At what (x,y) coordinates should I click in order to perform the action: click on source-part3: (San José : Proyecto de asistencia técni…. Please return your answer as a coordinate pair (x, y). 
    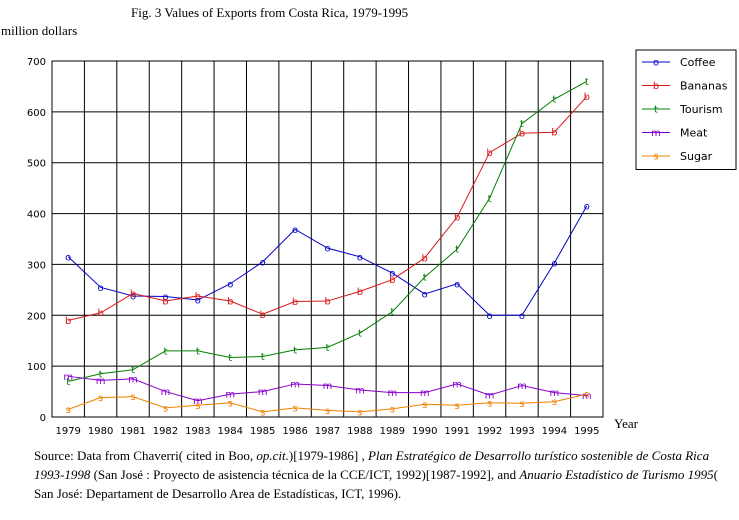
    Looking at the image, I should click on (306, 474).